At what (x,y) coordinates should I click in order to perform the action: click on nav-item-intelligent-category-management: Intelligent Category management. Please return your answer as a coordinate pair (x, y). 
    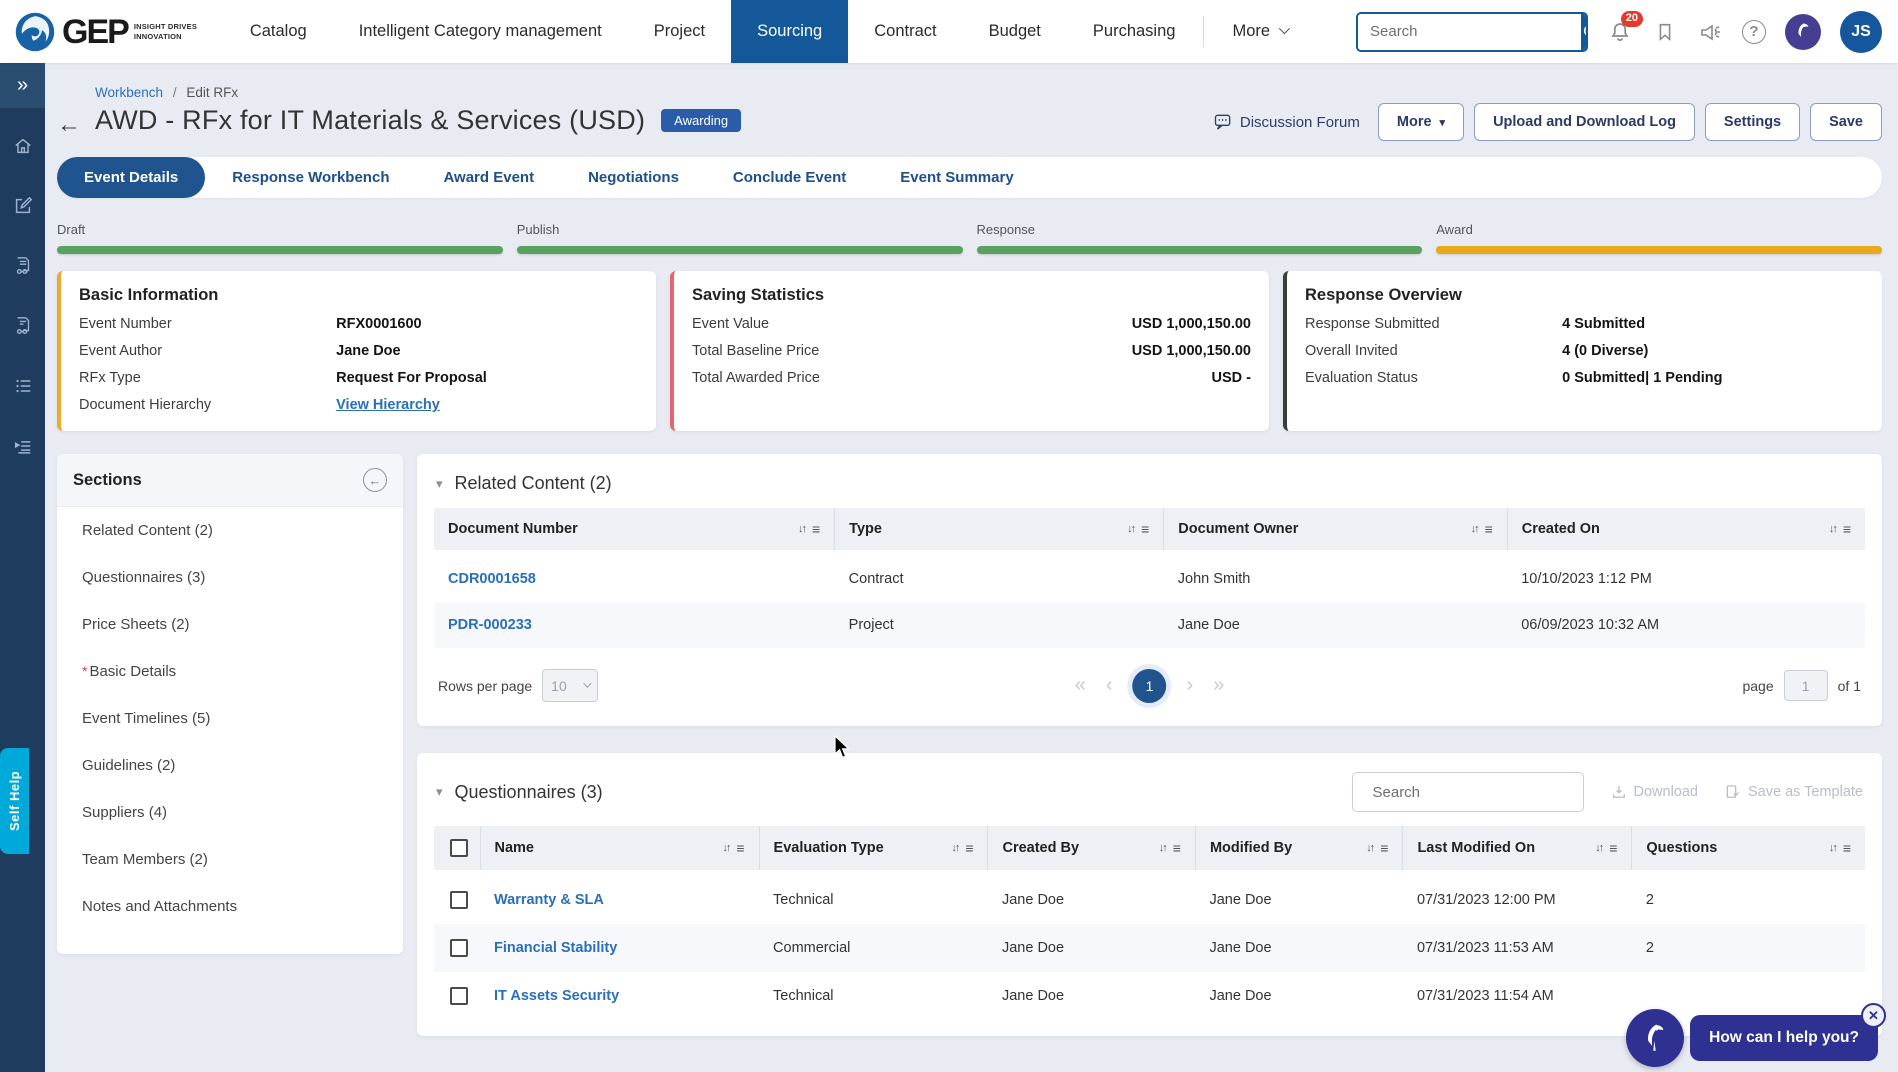
    Looking at the image, I should click on (480, 31).